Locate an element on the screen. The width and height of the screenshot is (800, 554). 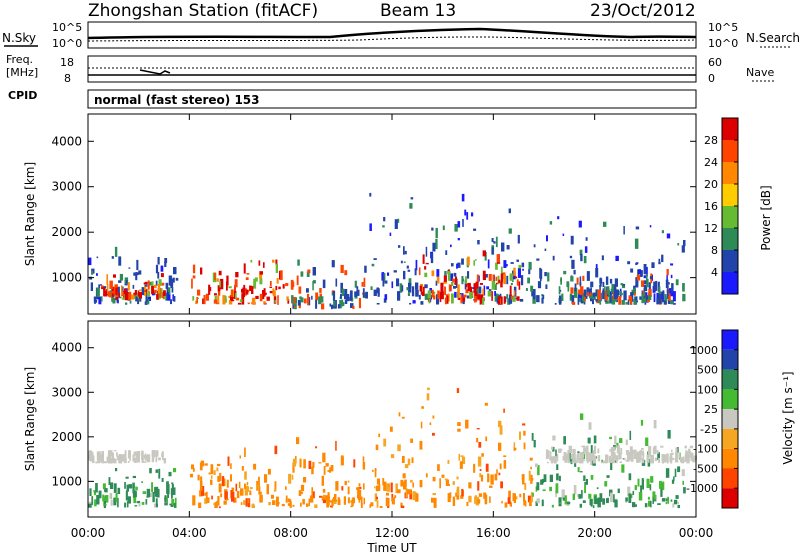
freq-unit: [MHz] is located at coordinates (22, 72).